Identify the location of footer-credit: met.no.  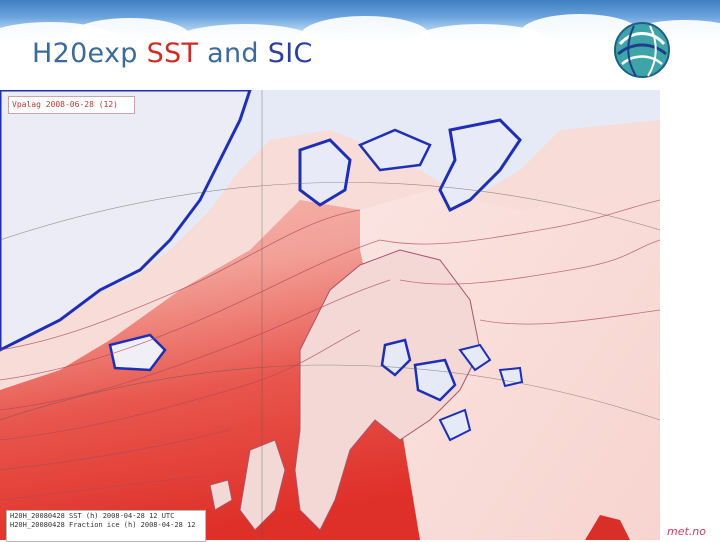
(686, 531).